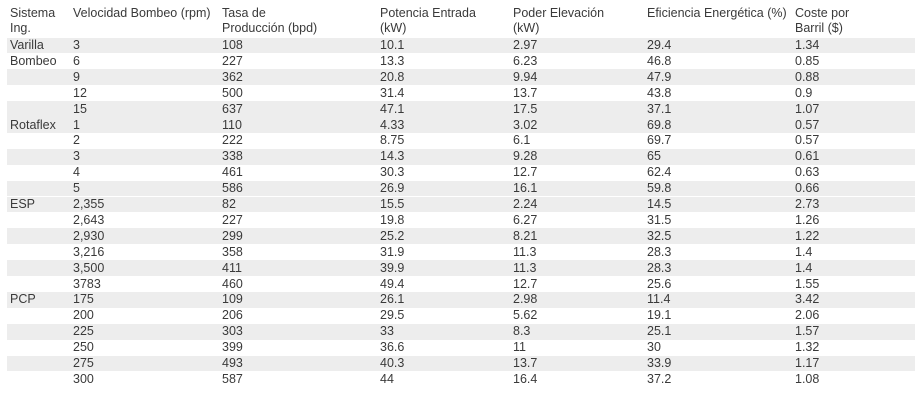 This screenshot has width=923, height=400. I want to click on table-cell: 2.73, so click(807, 204).